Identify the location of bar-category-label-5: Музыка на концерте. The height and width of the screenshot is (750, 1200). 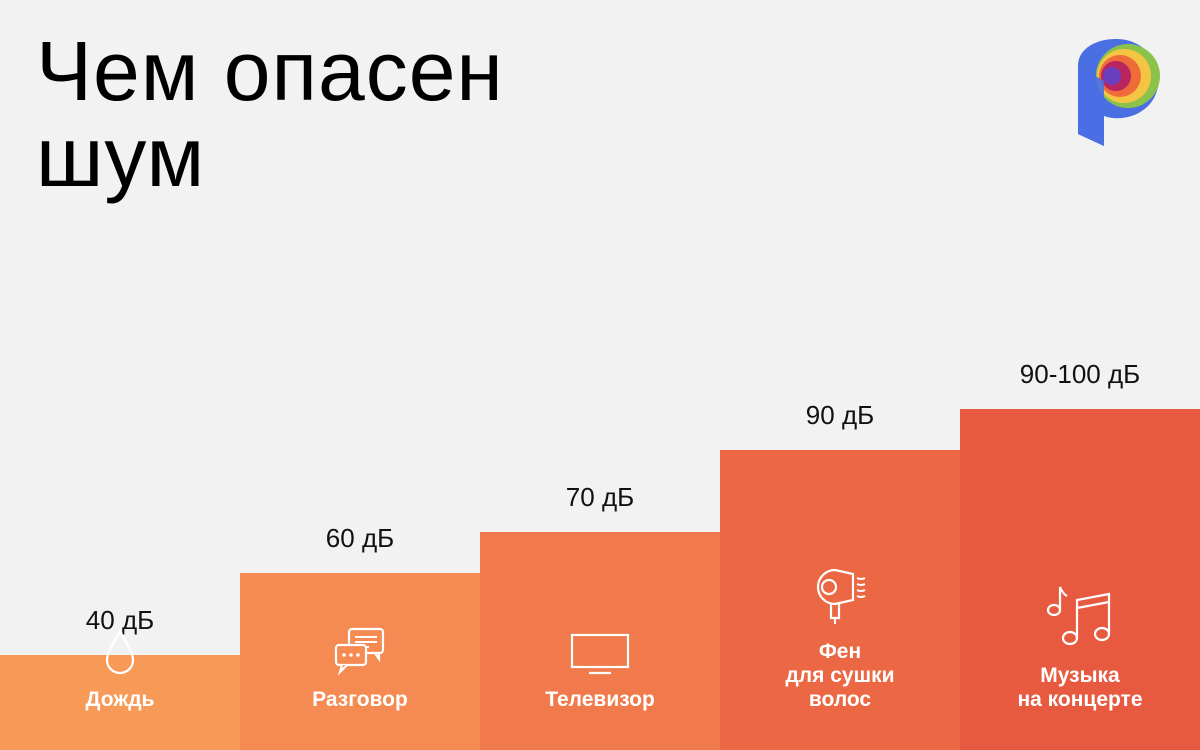
(1080, 687).